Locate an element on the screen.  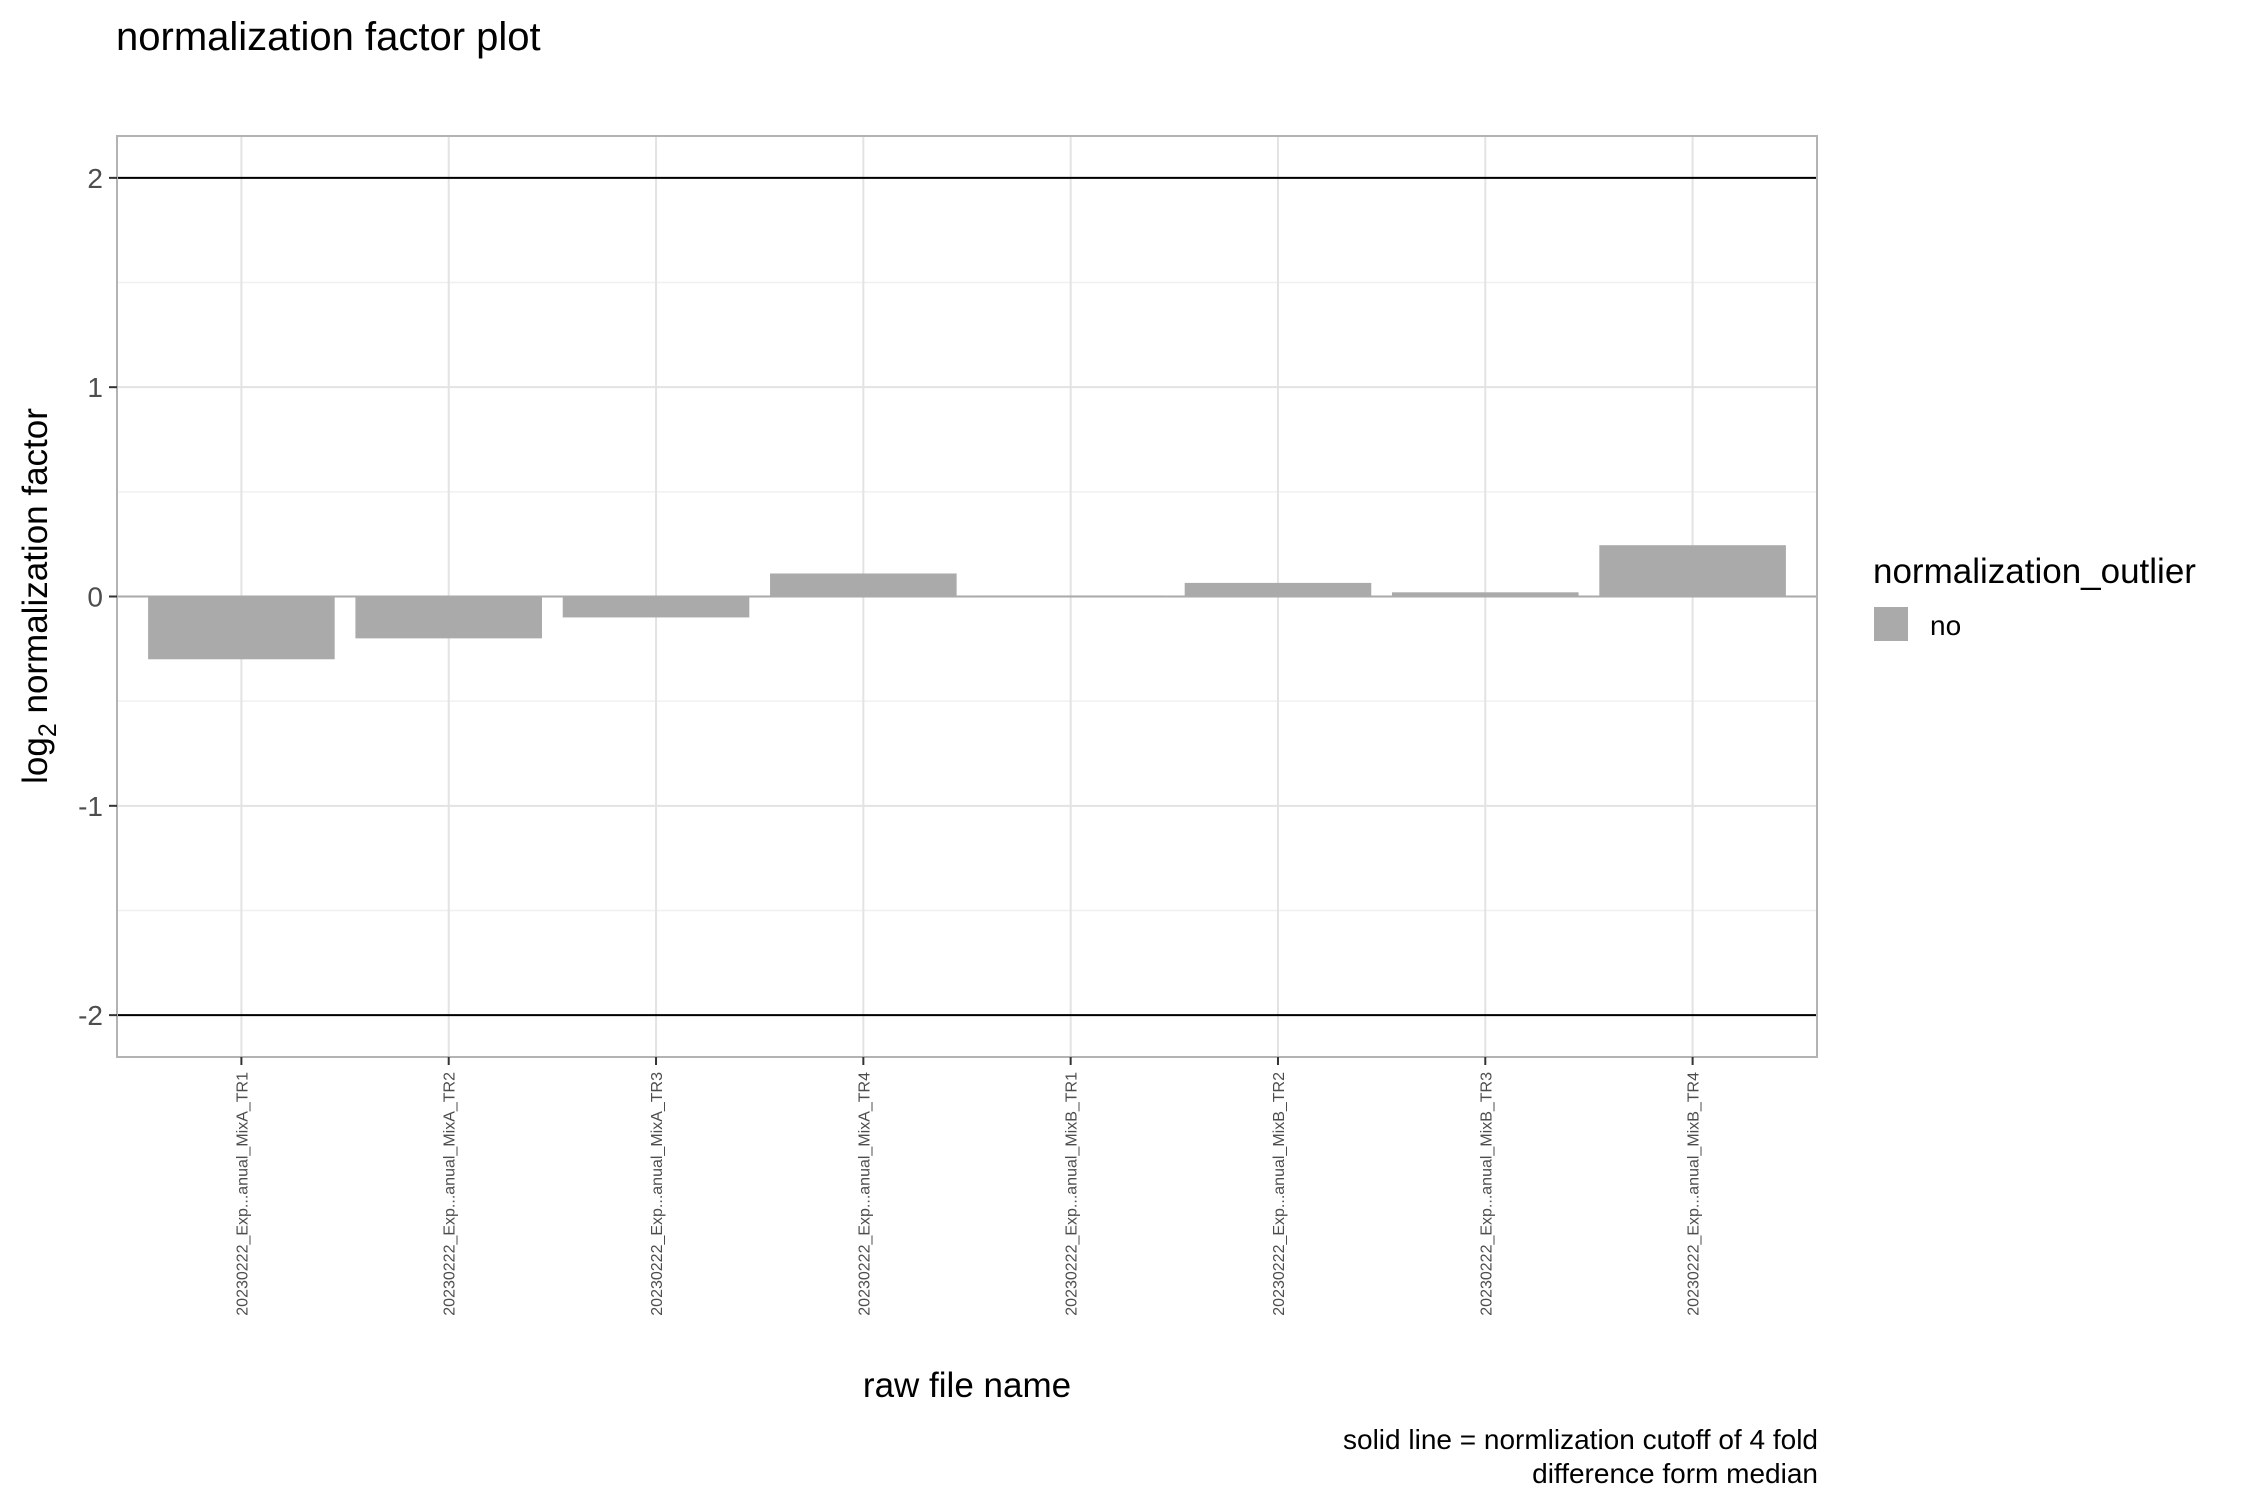
x-axis-title: raw file name is located at coordinates (967, 1385).